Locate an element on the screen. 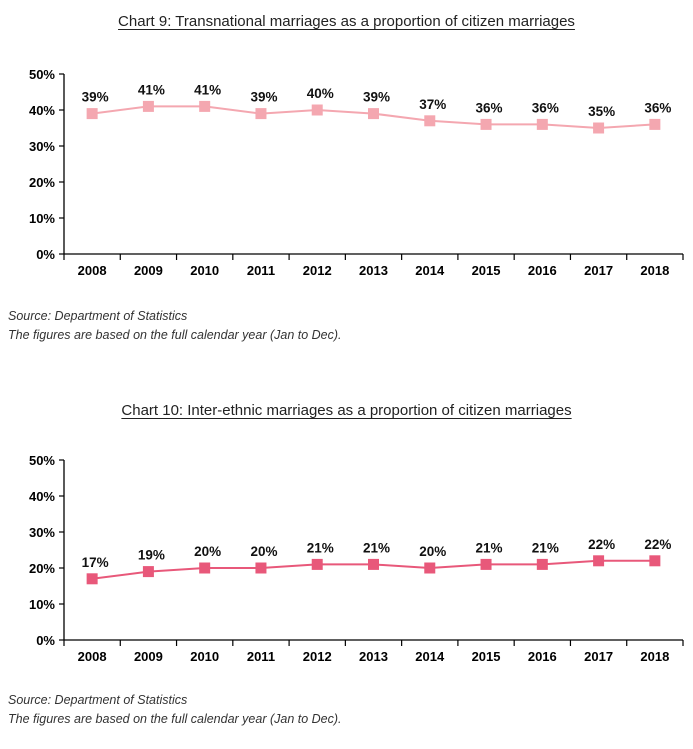  data-label: 17% is located at coordinates (95, 562).